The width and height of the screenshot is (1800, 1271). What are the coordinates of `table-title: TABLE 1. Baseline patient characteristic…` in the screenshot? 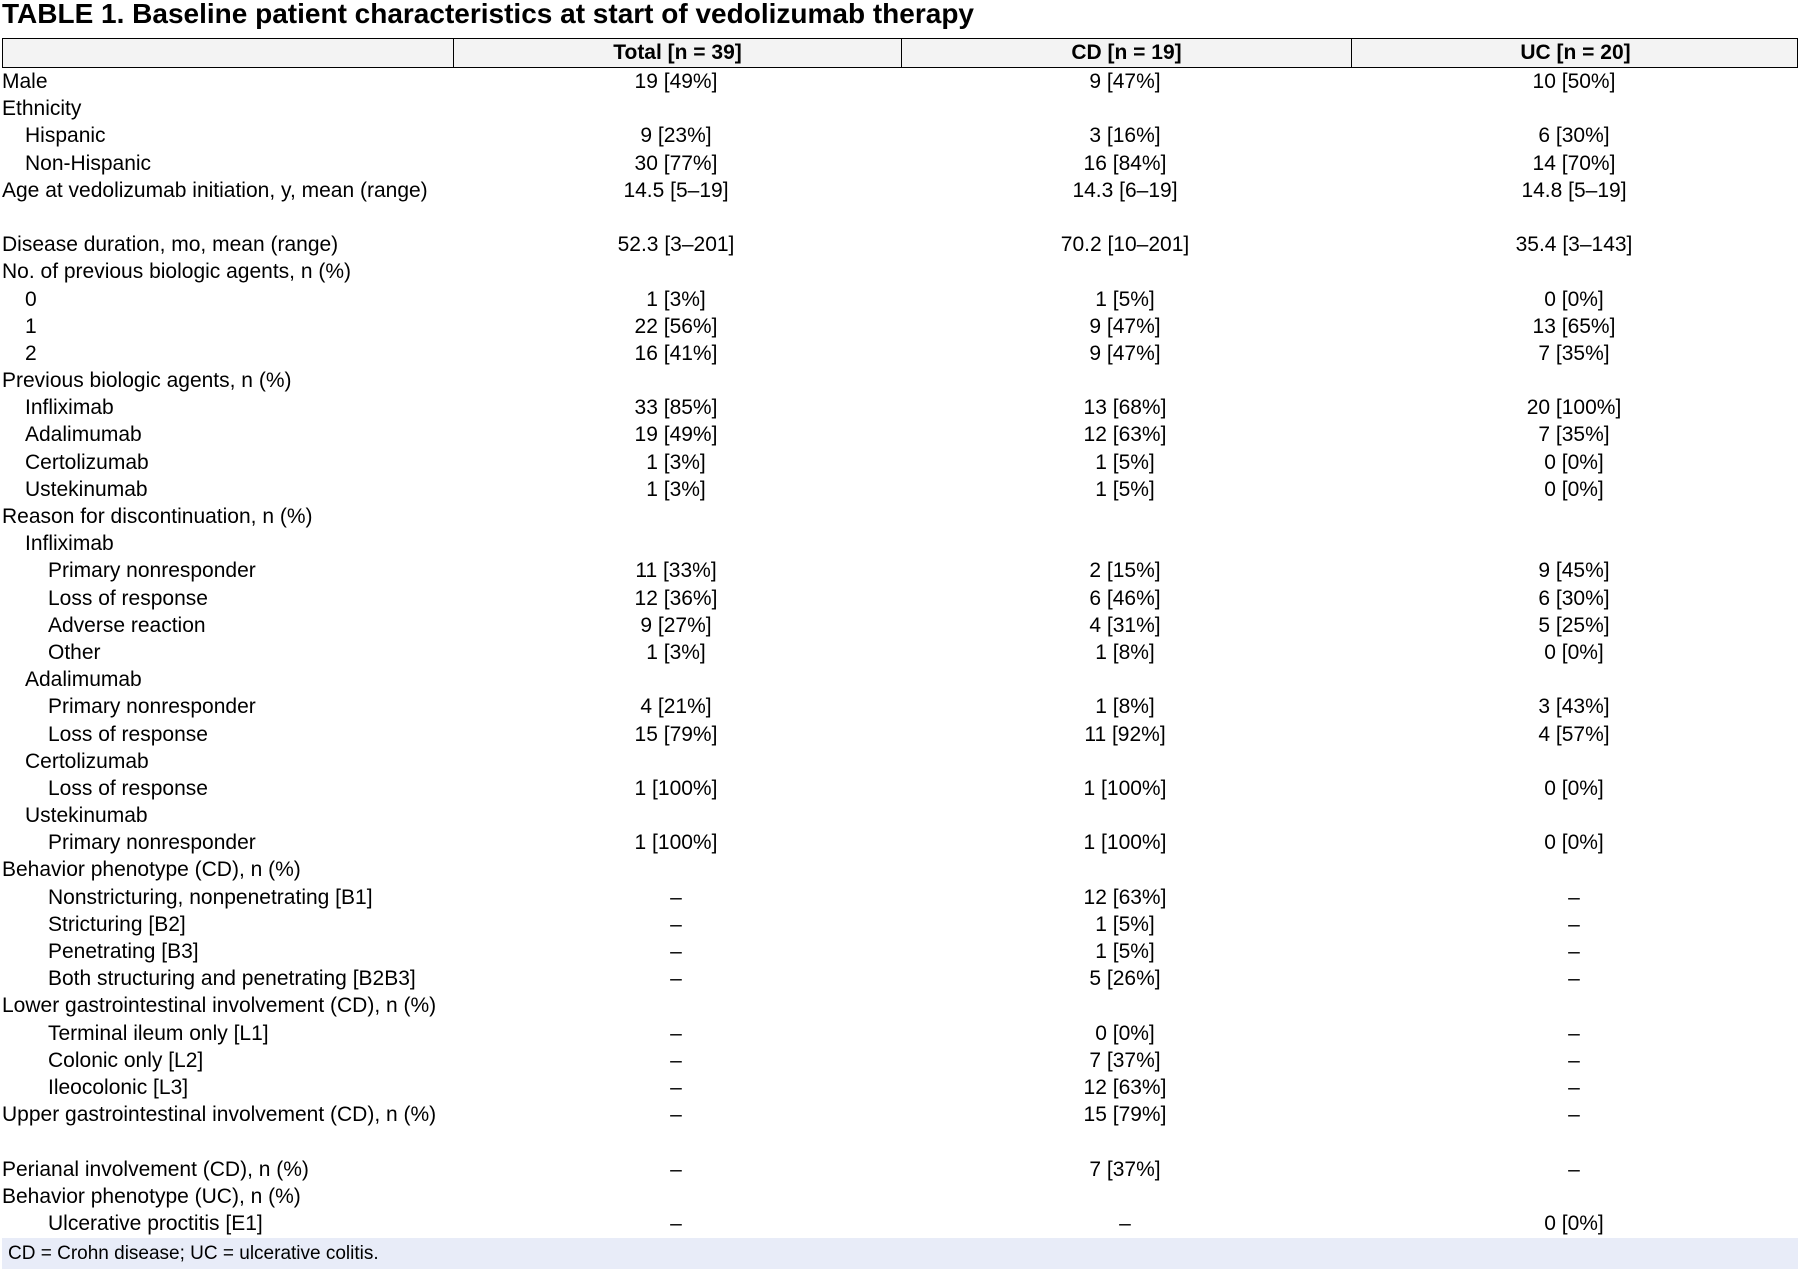 It's located at (488, 14).